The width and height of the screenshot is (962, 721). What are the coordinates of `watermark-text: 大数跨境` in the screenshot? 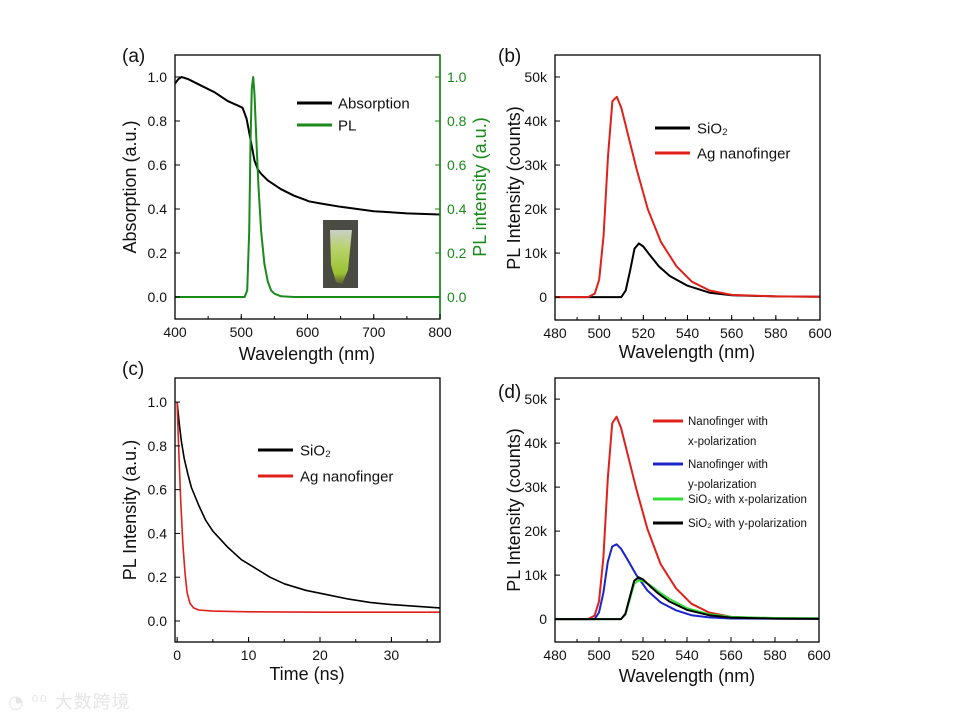 It's located at (92, 702).